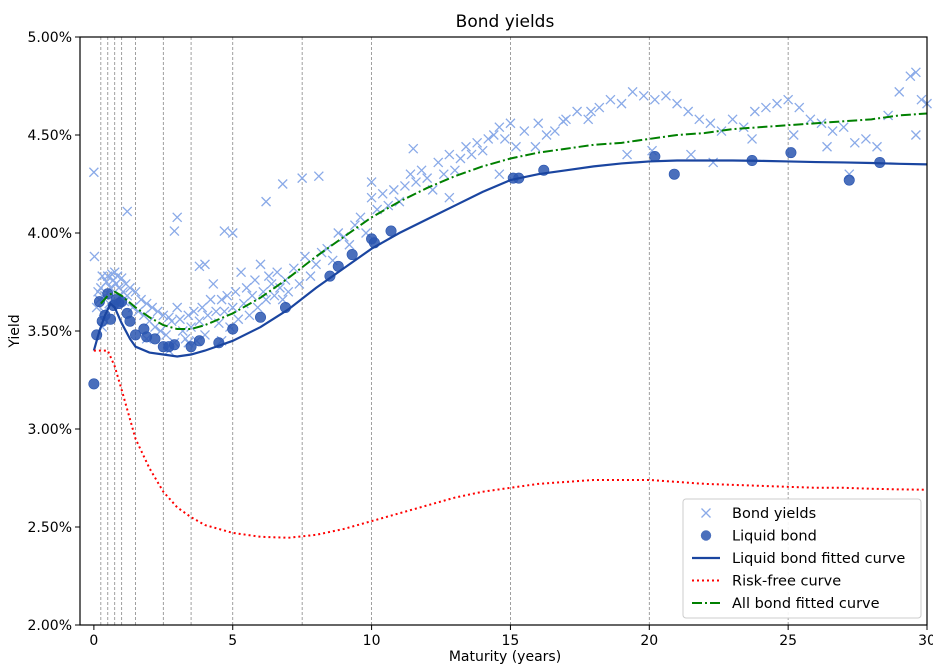 This screenshot has width=933, height=669. What do you see at coordinates (786, 582) in the screenshot?
I see `legend-label-risk-free-curve: Risk-free curve` at bounding box center [786, 582].